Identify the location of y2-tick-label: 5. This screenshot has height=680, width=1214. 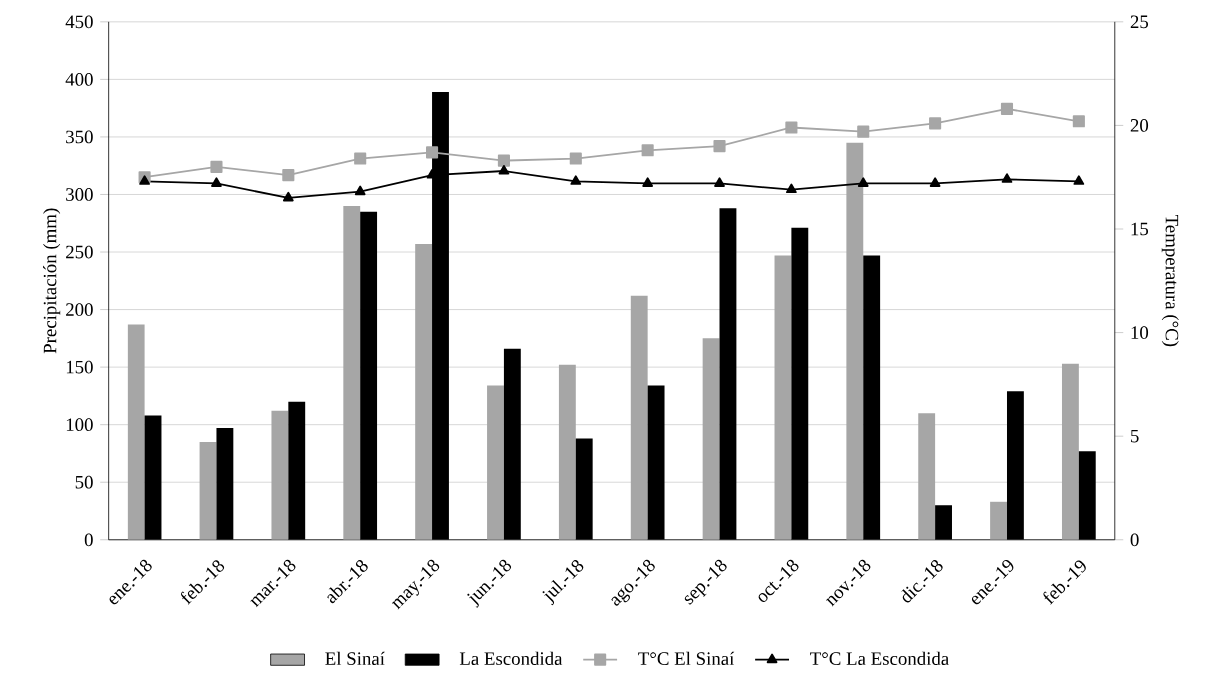
(1135, 436).